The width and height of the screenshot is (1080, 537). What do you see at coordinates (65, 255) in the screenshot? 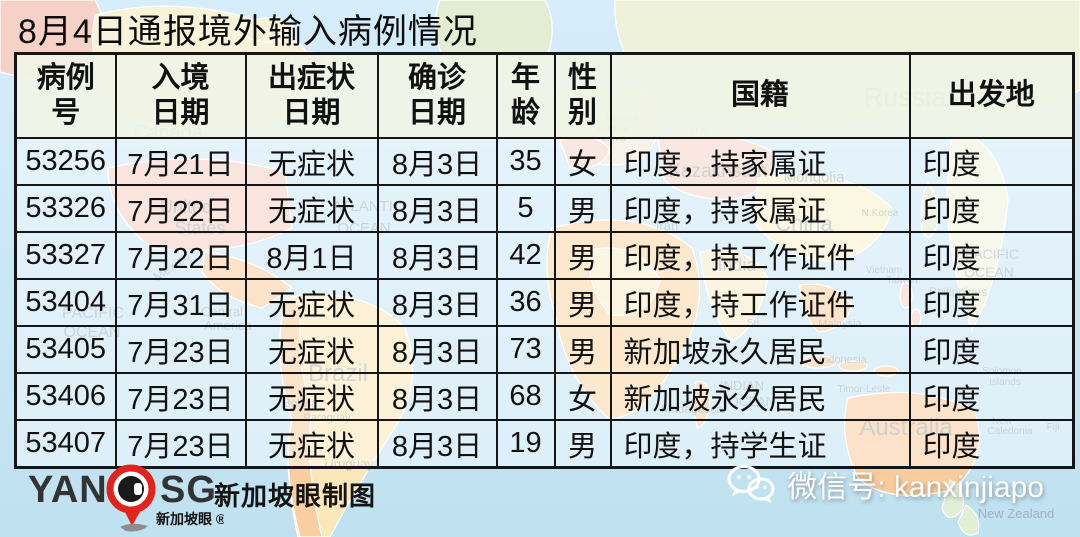
I see `cell-case-no: 53327` at bounding box center [65, 255].